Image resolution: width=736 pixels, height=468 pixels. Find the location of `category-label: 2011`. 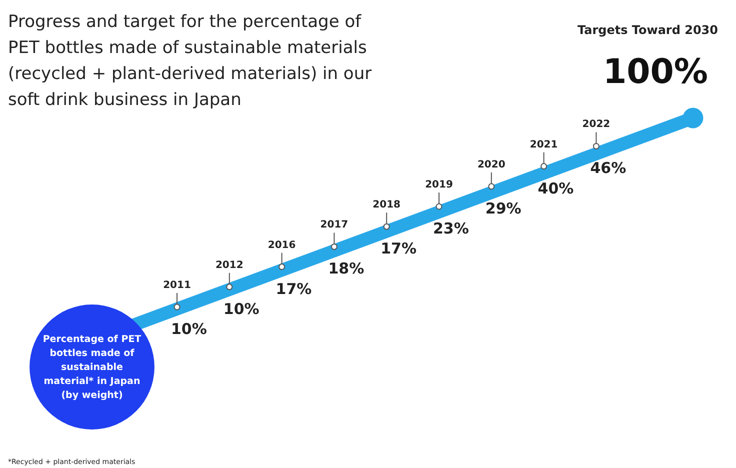

category-label: 2011 is located at coordinates (177, 285).